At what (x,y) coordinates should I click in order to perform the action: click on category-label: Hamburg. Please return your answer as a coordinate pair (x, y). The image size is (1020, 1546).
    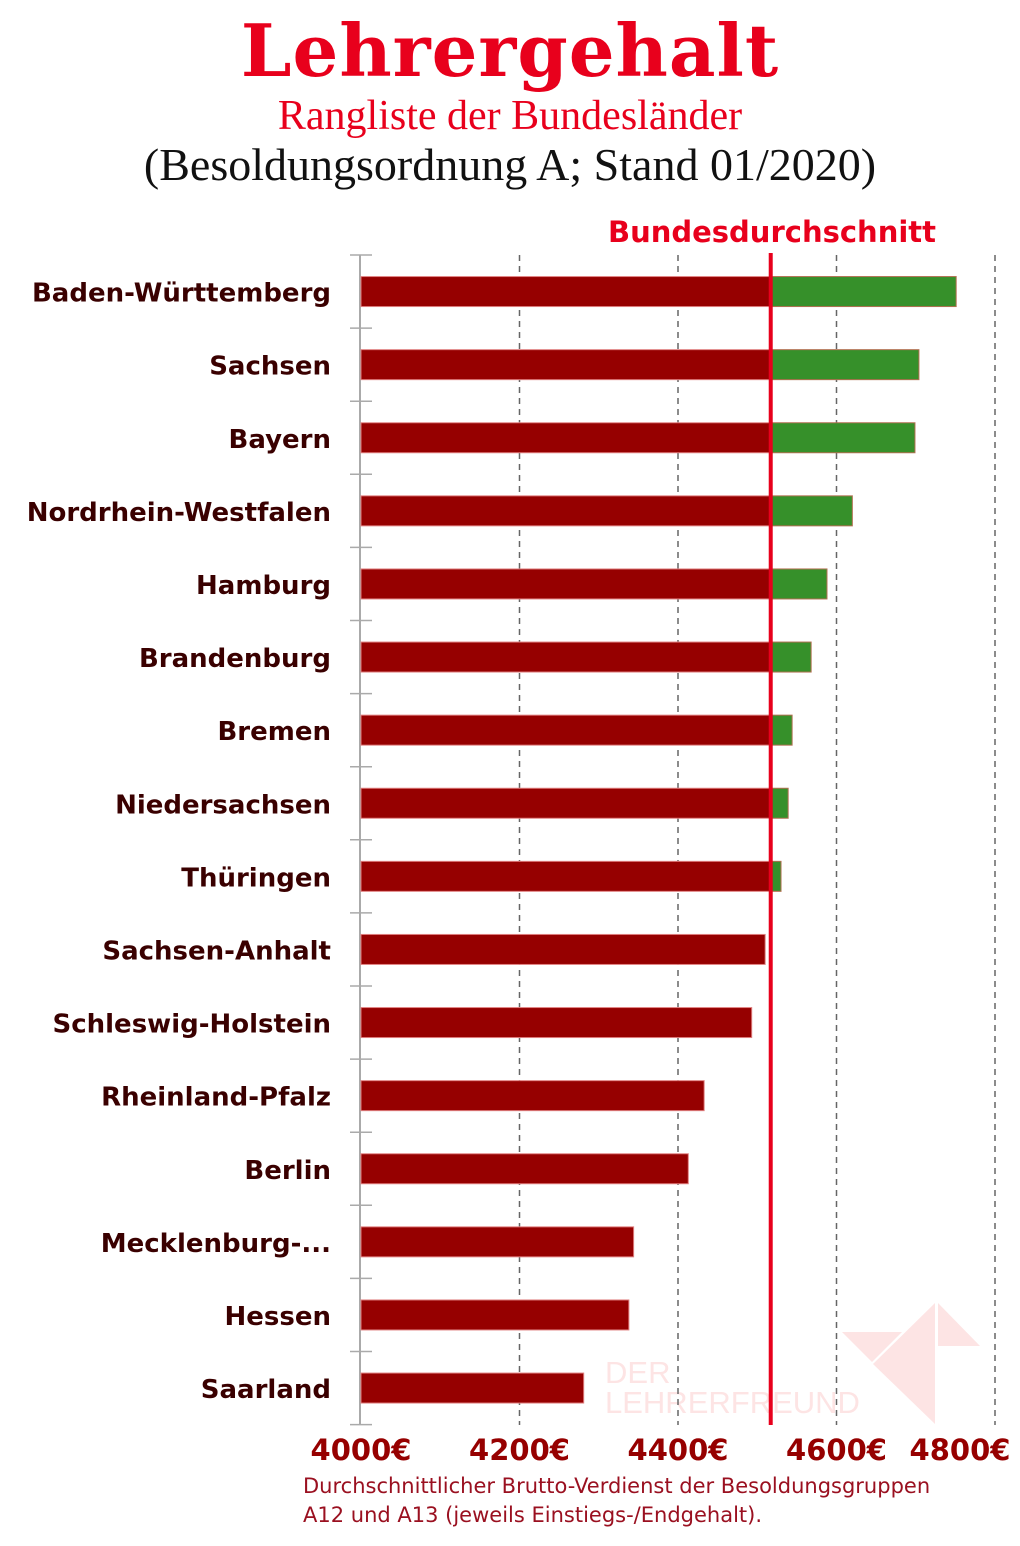
    Looking at the image, I should click on (263, 586).